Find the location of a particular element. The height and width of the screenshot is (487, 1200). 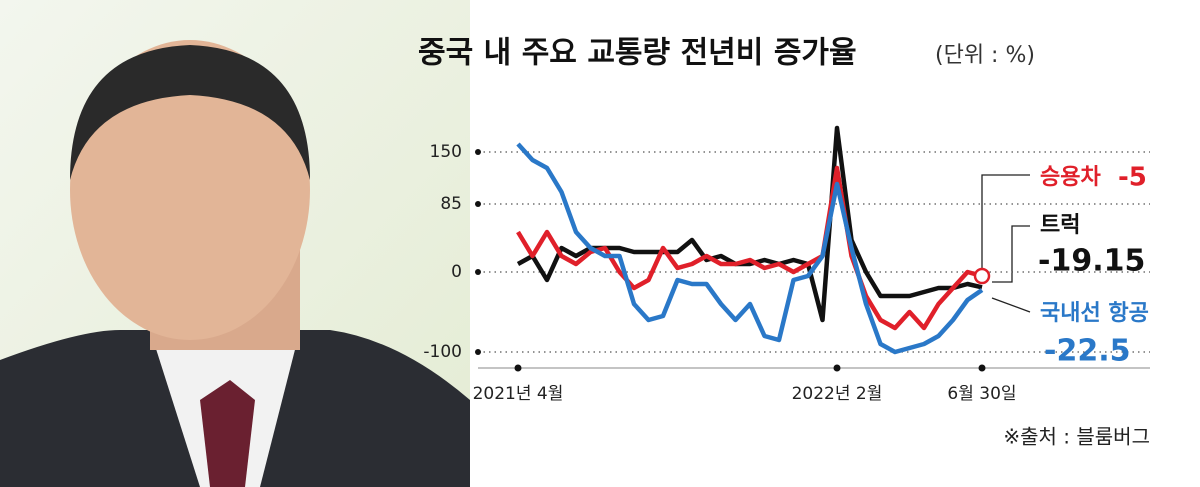

y-tick-label: 85 is located at coordinates (451, 204).